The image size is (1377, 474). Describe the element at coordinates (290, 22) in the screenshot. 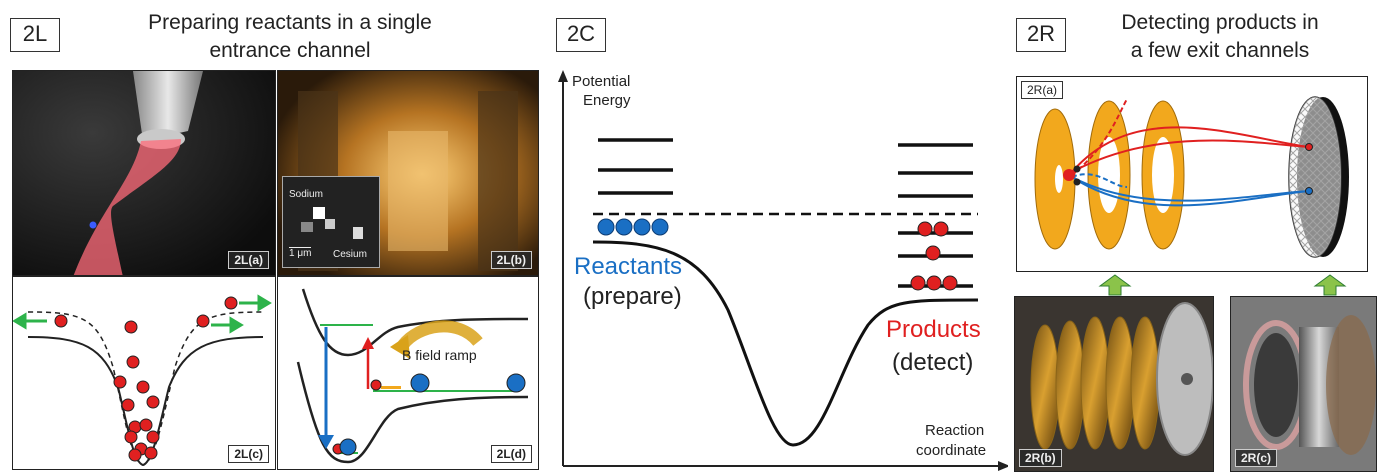

I see `left-title-line1: Preparing reactants in a single` at that location.